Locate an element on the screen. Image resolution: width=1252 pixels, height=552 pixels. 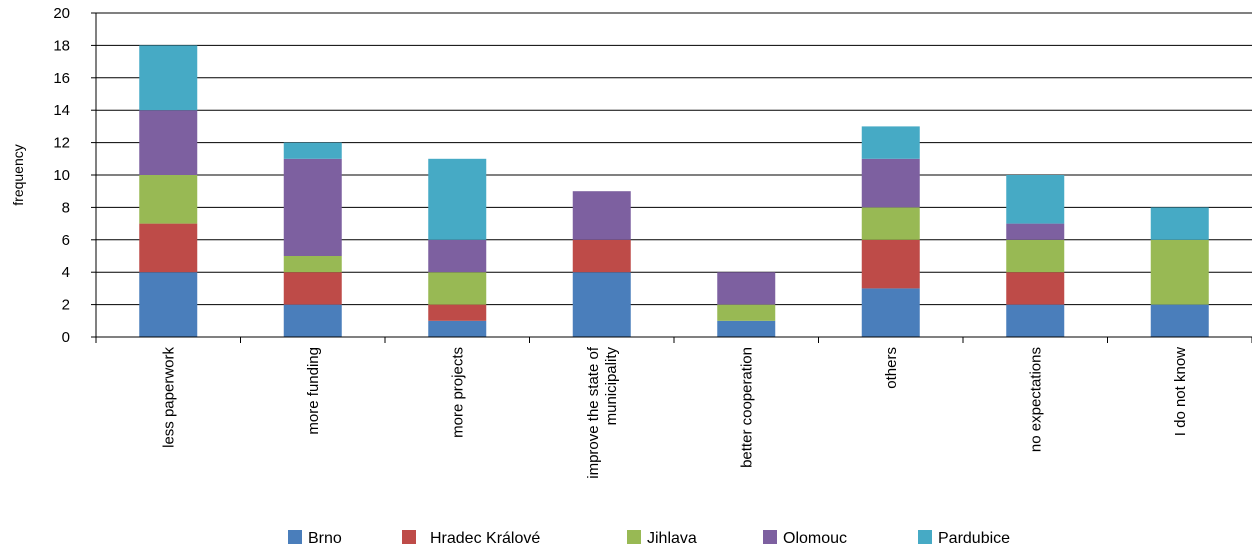
x-category-label: more funding is located at coordinates (313, 391).